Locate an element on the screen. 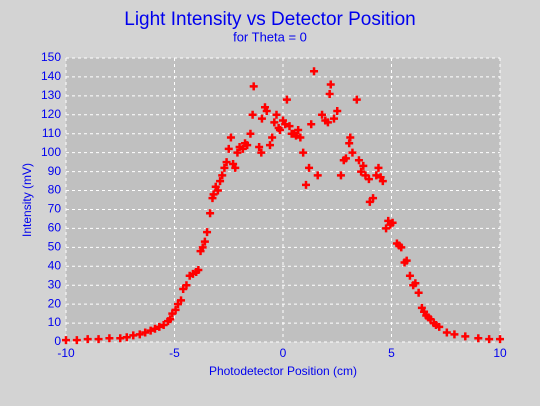 The width and height of the screenshot is (540, 406). x-tick-label: 0 is located at coordinates (283, 353).